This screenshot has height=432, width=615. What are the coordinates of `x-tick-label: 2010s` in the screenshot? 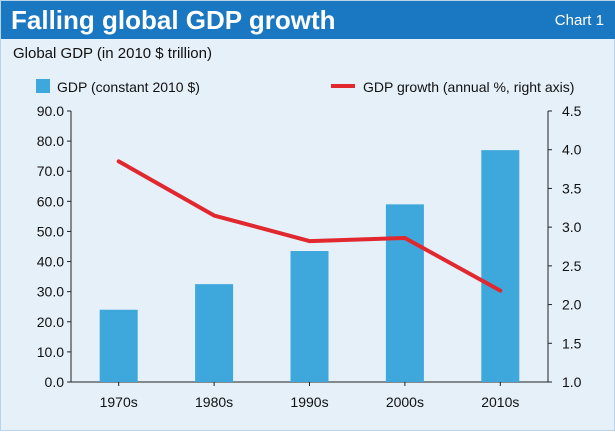 It's located at (500, 402).